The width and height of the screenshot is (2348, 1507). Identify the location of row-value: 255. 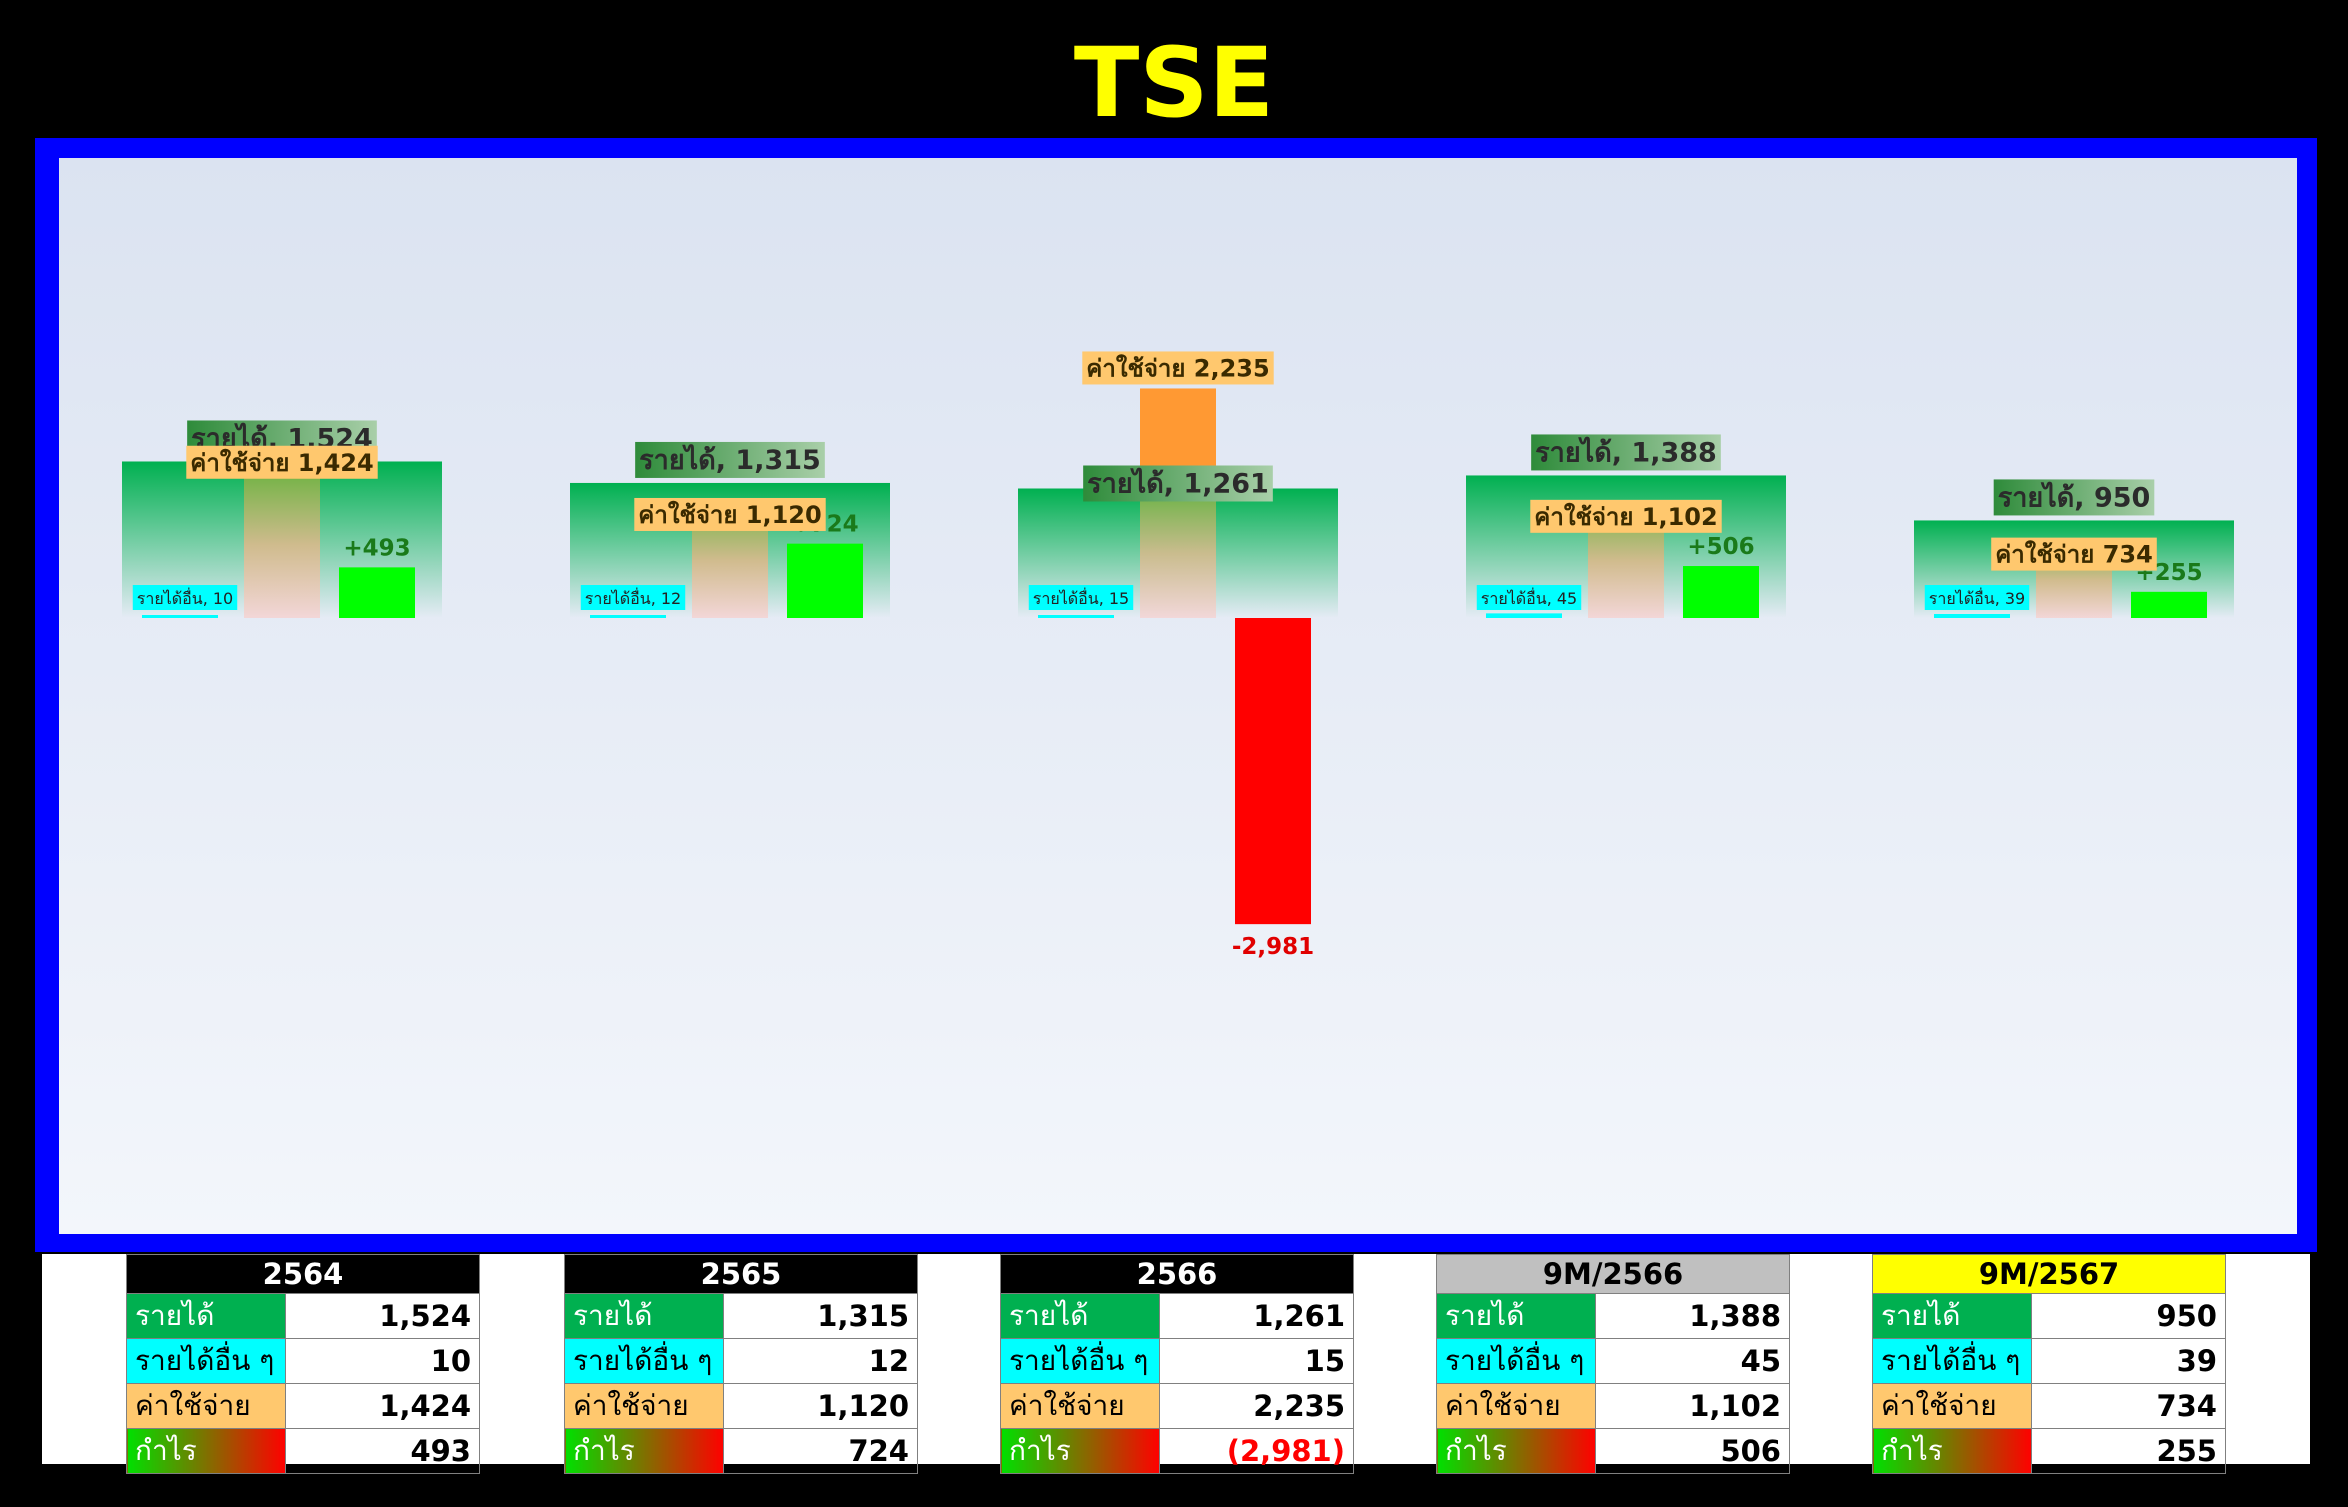
(2128, 1451).